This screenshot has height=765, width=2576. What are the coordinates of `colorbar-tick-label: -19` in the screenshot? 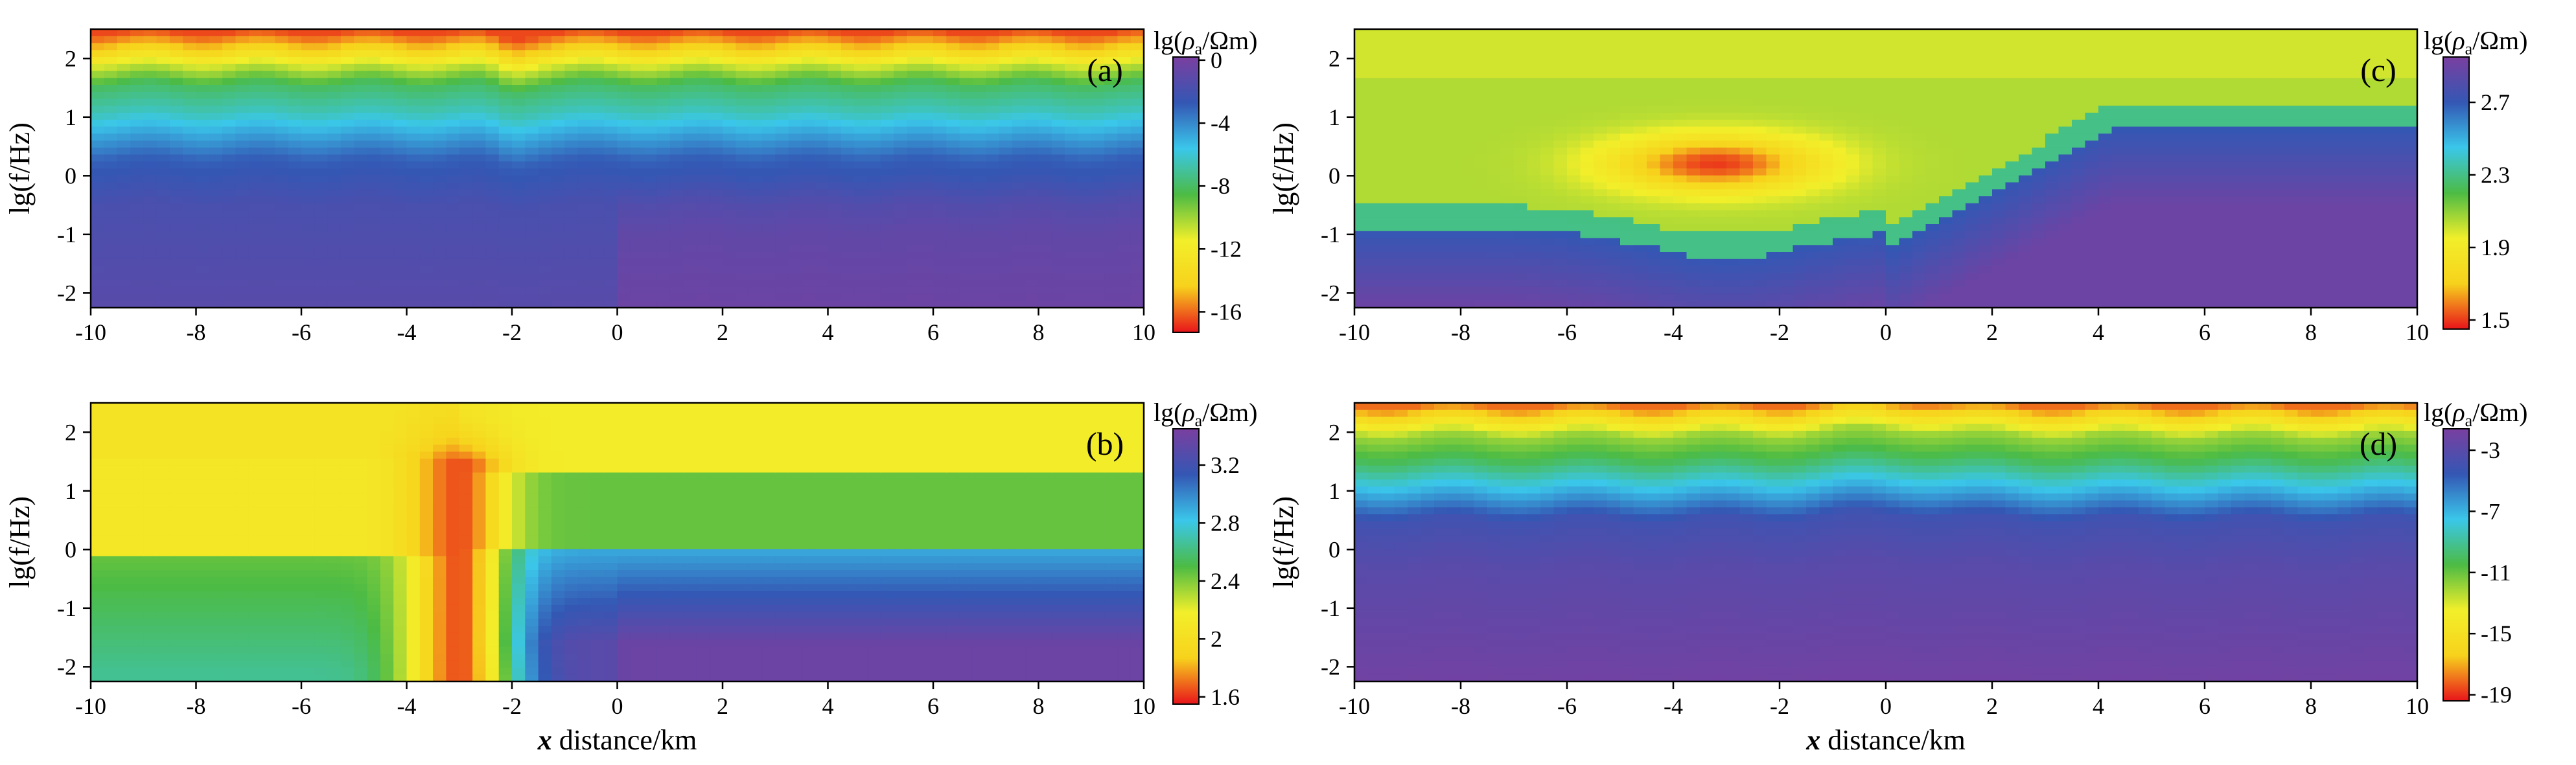 It's located at (2497, 695).